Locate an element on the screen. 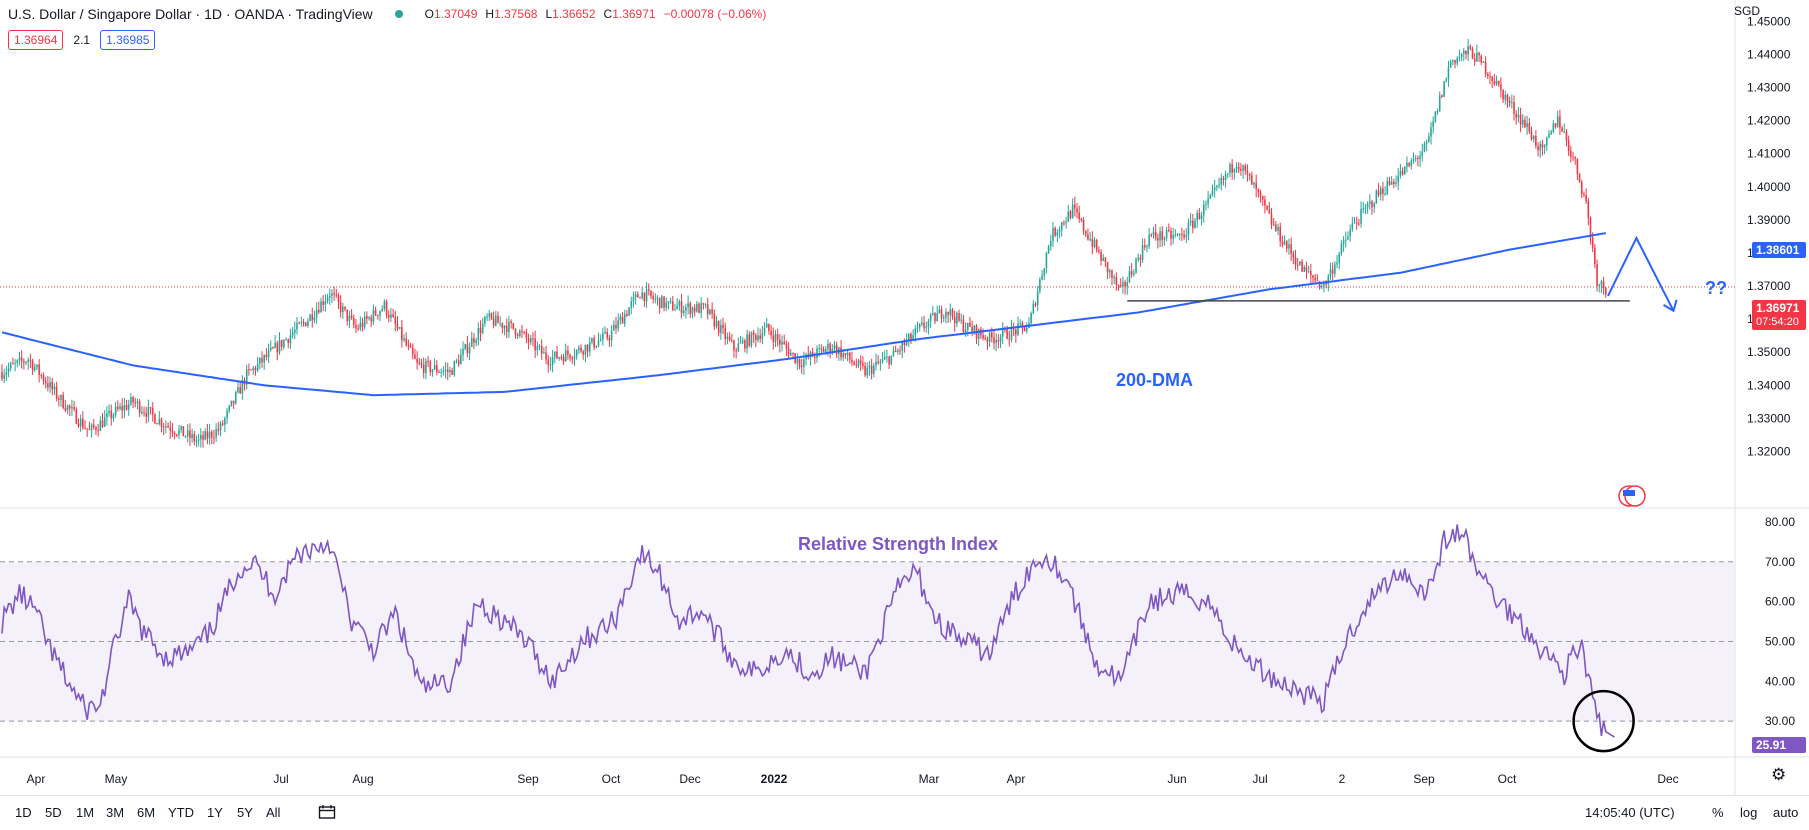  time-axis-tick: Jul is located at coordinates (280, 779).